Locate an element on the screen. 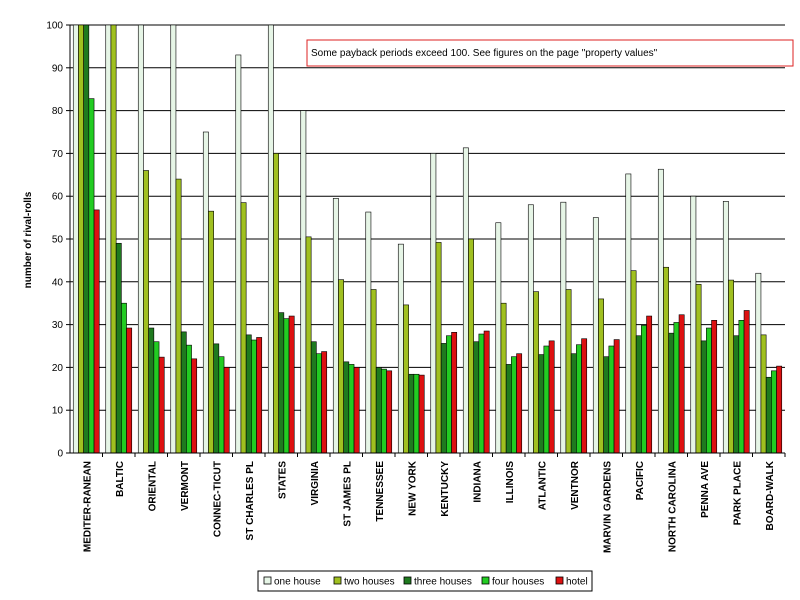 The width and height of the screenshot is (800, 600). x-category-label: BOARD-WALK is located at coordinates (770, 495).